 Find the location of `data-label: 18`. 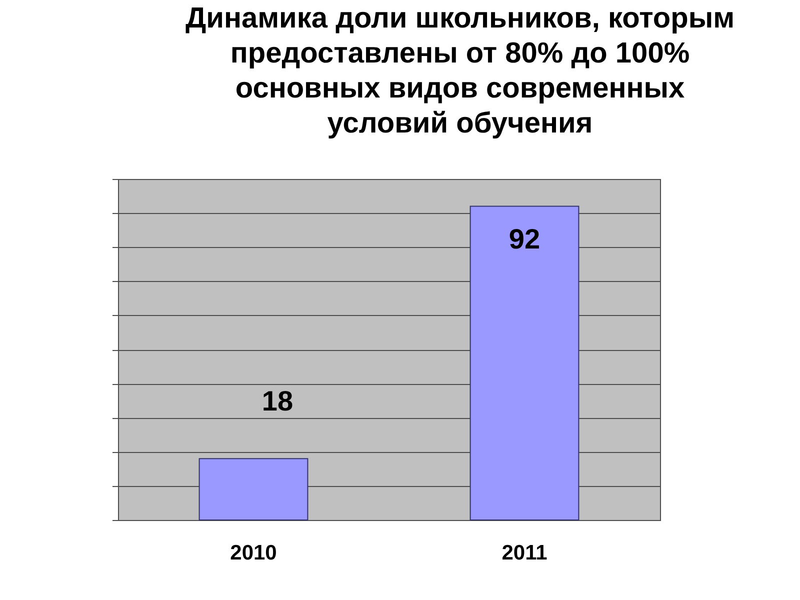

data-label: 18 is located at coordinates (278, 401).